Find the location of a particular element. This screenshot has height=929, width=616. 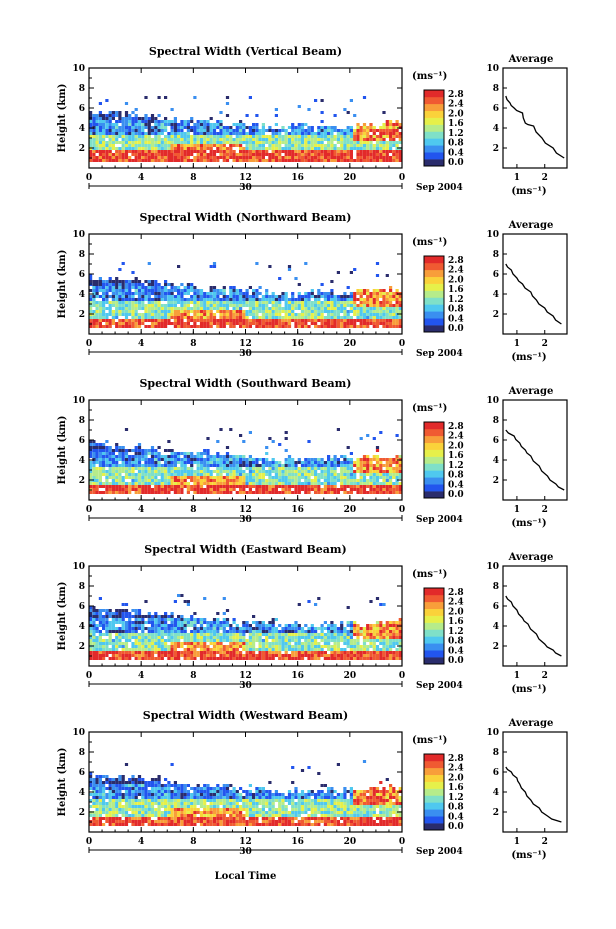

colorbar-swatch is located at coordinates (434, 460).